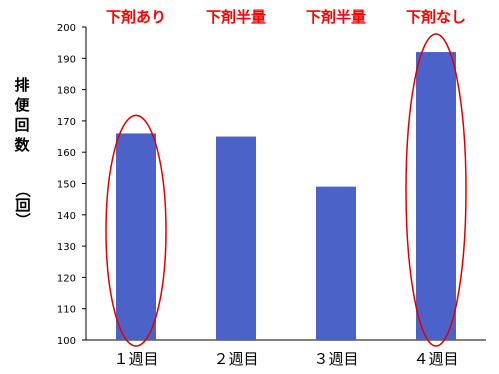  Describe the element at coordinates (66, 341) in the screenshot. I see `y-tick-label: 100` at that location.